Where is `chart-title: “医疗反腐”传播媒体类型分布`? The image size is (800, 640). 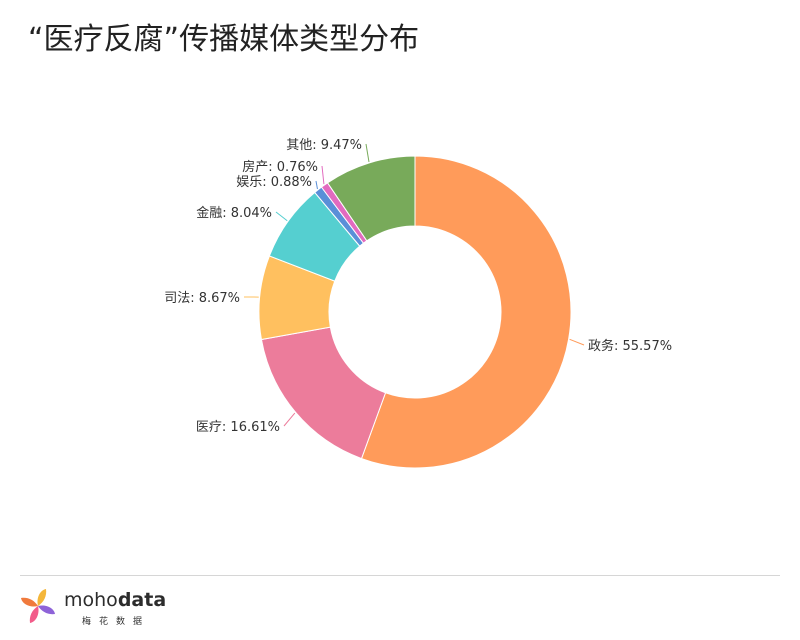
chart-title: “医疗反腐”传播媒体类型分布 is located at coordinates (224, 39).